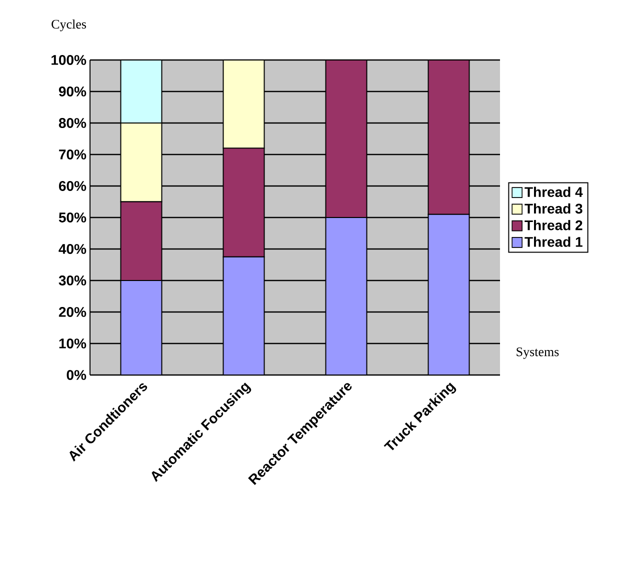  Describe the element at coordinates (72, 123) in the screenshot. I see `y-tick-label: 80%` at that location.